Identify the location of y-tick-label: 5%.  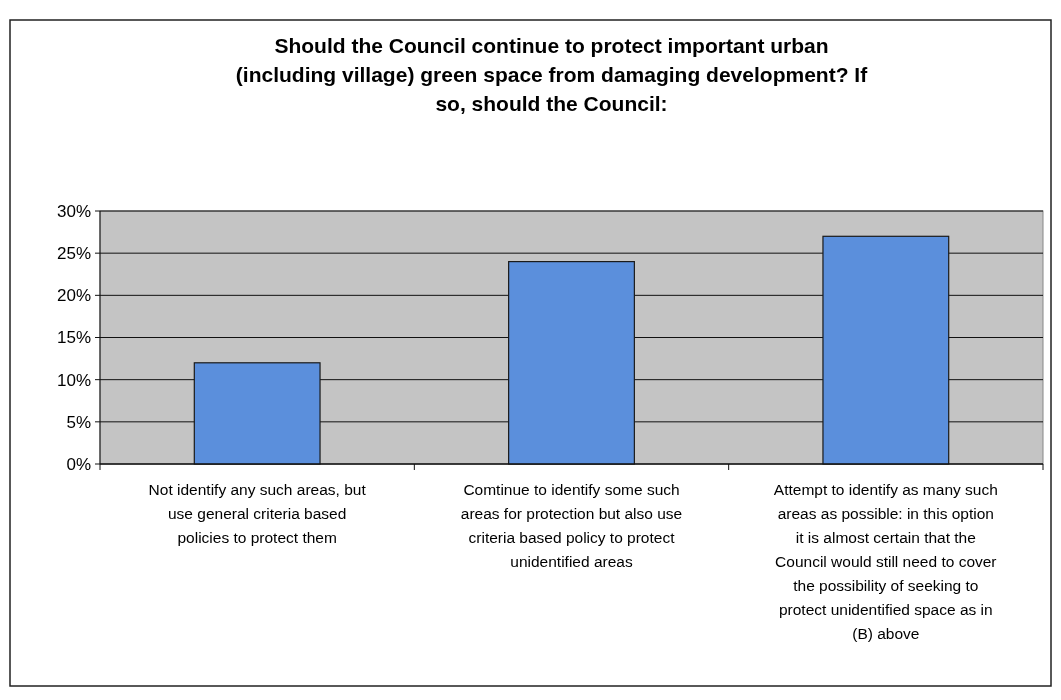
(78, 422).